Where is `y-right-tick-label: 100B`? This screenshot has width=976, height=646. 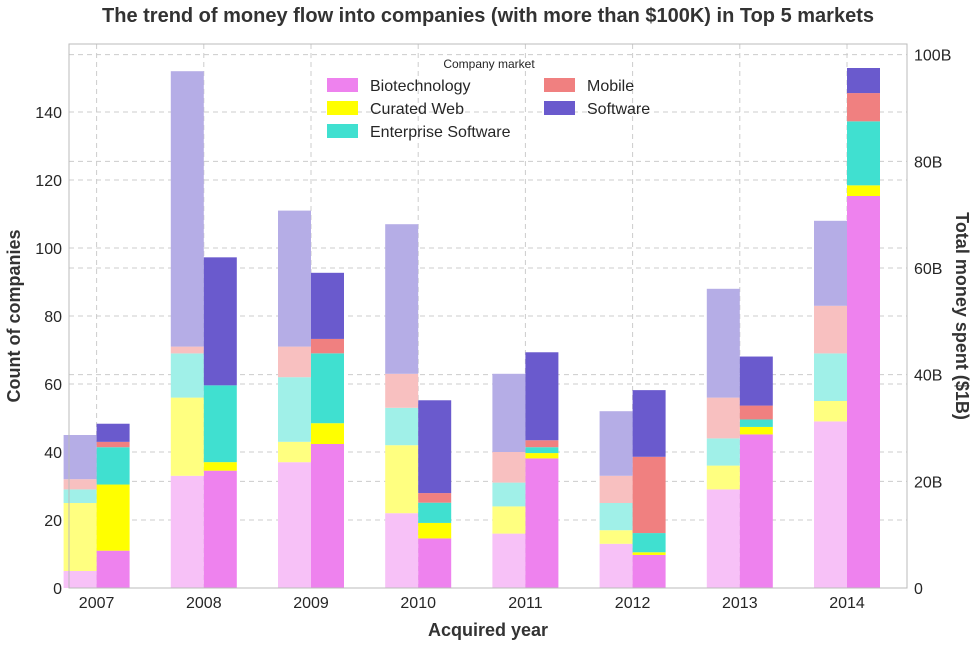 y-right-tick-label: 100B is located at coordinates (932, 56).